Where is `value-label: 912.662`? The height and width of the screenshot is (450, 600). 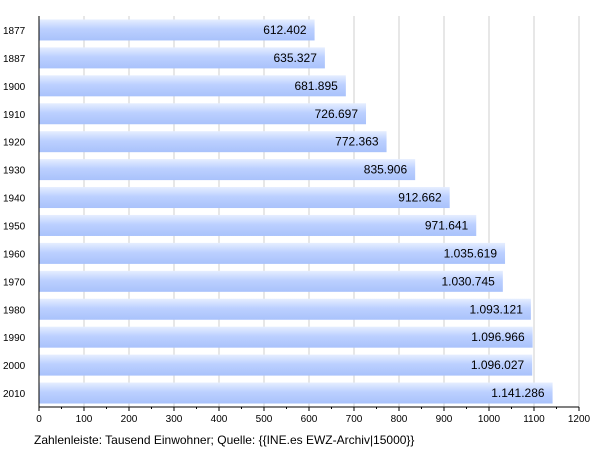 value-label: 912.662 is located at coordinates (420, 198).